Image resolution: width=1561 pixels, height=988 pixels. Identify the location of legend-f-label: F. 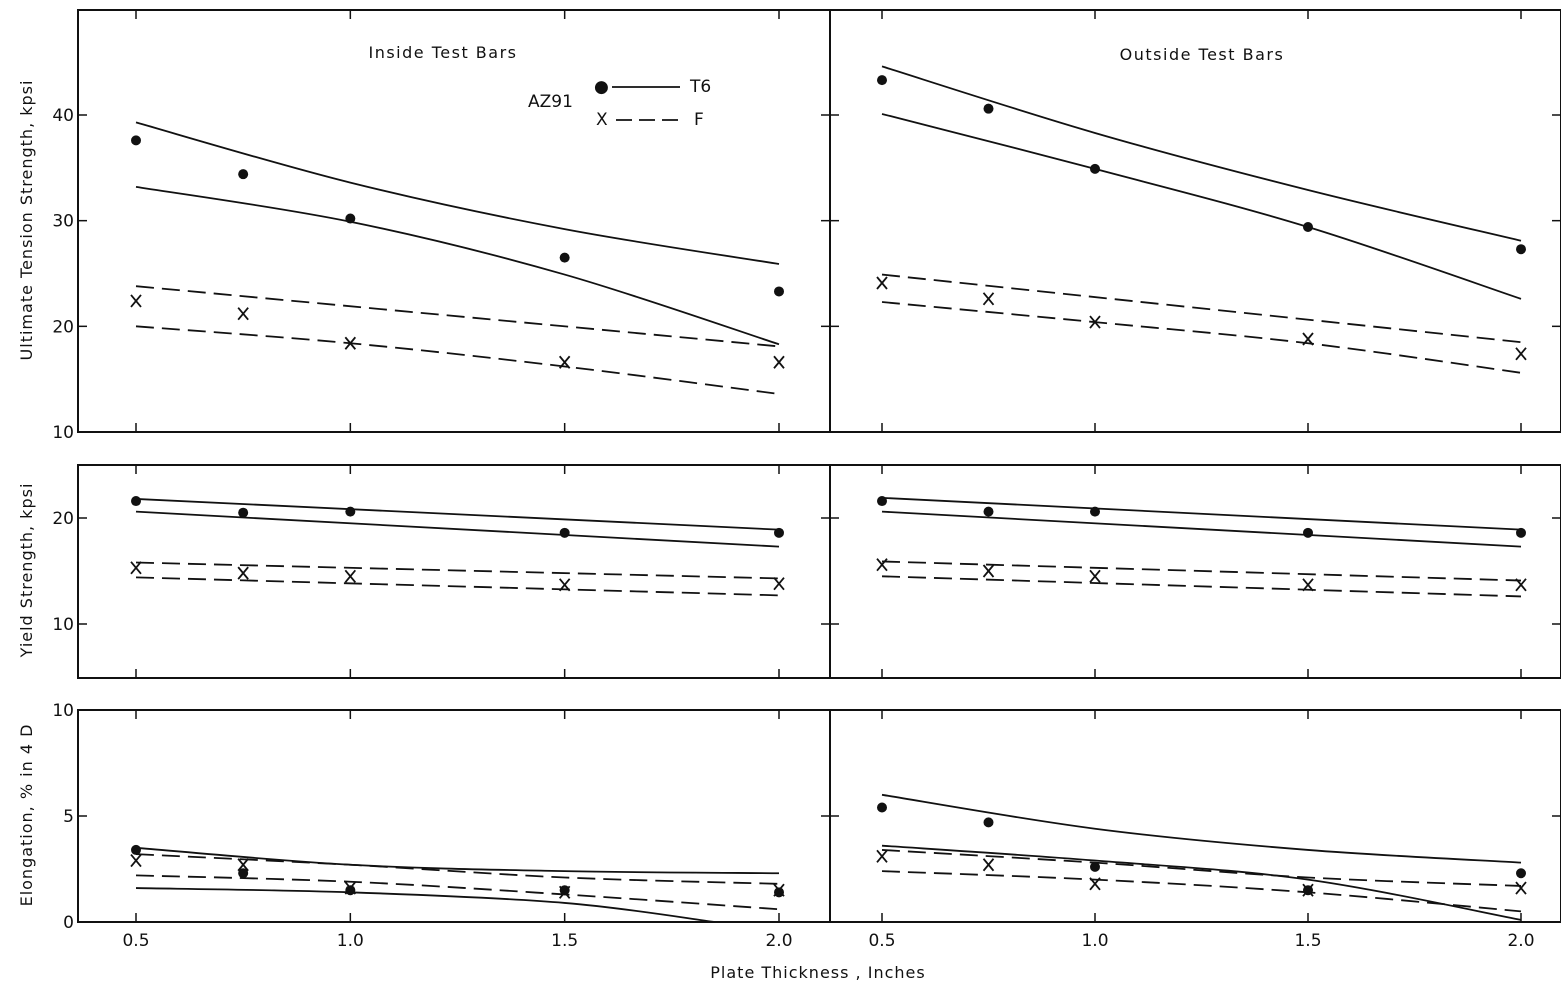
(699, 120).